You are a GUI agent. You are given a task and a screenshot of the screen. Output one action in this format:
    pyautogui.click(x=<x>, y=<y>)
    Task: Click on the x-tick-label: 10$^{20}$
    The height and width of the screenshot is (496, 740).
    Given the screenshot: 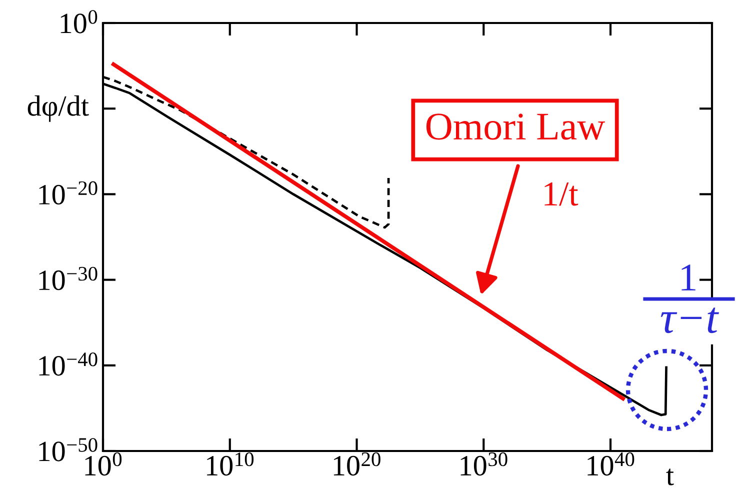 What is the action you would take?
    pyautogui.click(x=357, y=464)
    